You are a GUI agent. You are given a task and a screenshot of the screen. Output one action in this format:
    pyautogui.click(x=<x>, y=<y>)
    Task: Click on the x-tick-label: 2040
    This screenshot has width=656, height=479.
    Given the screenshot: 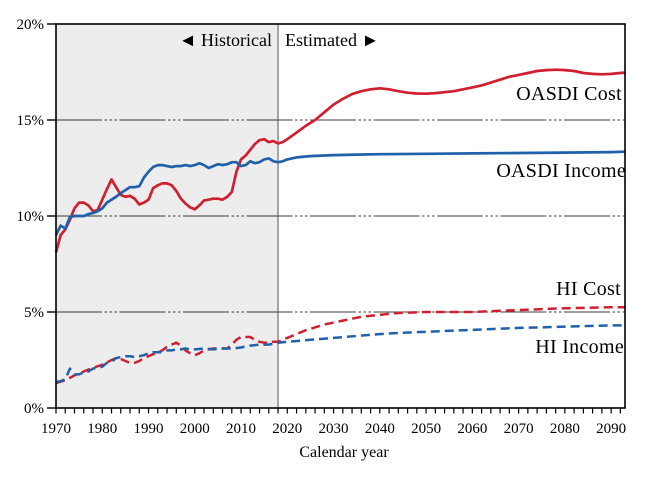 What is the action you would take?
    pyautogui.click(x=380, y=429)
    